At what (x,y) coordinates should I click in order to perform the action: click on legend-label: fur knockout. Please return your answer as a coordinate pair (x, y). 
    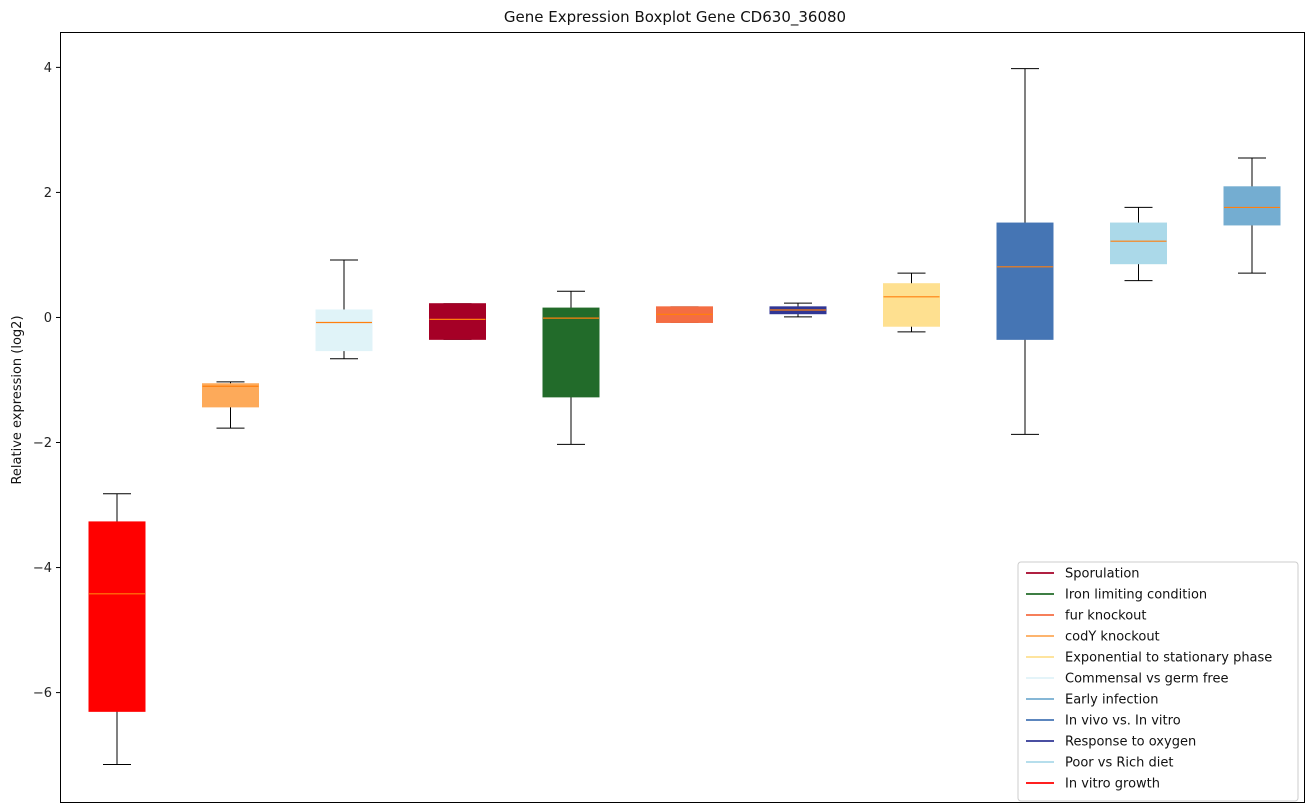
    Looking at the image, I should click on (1106, 616).